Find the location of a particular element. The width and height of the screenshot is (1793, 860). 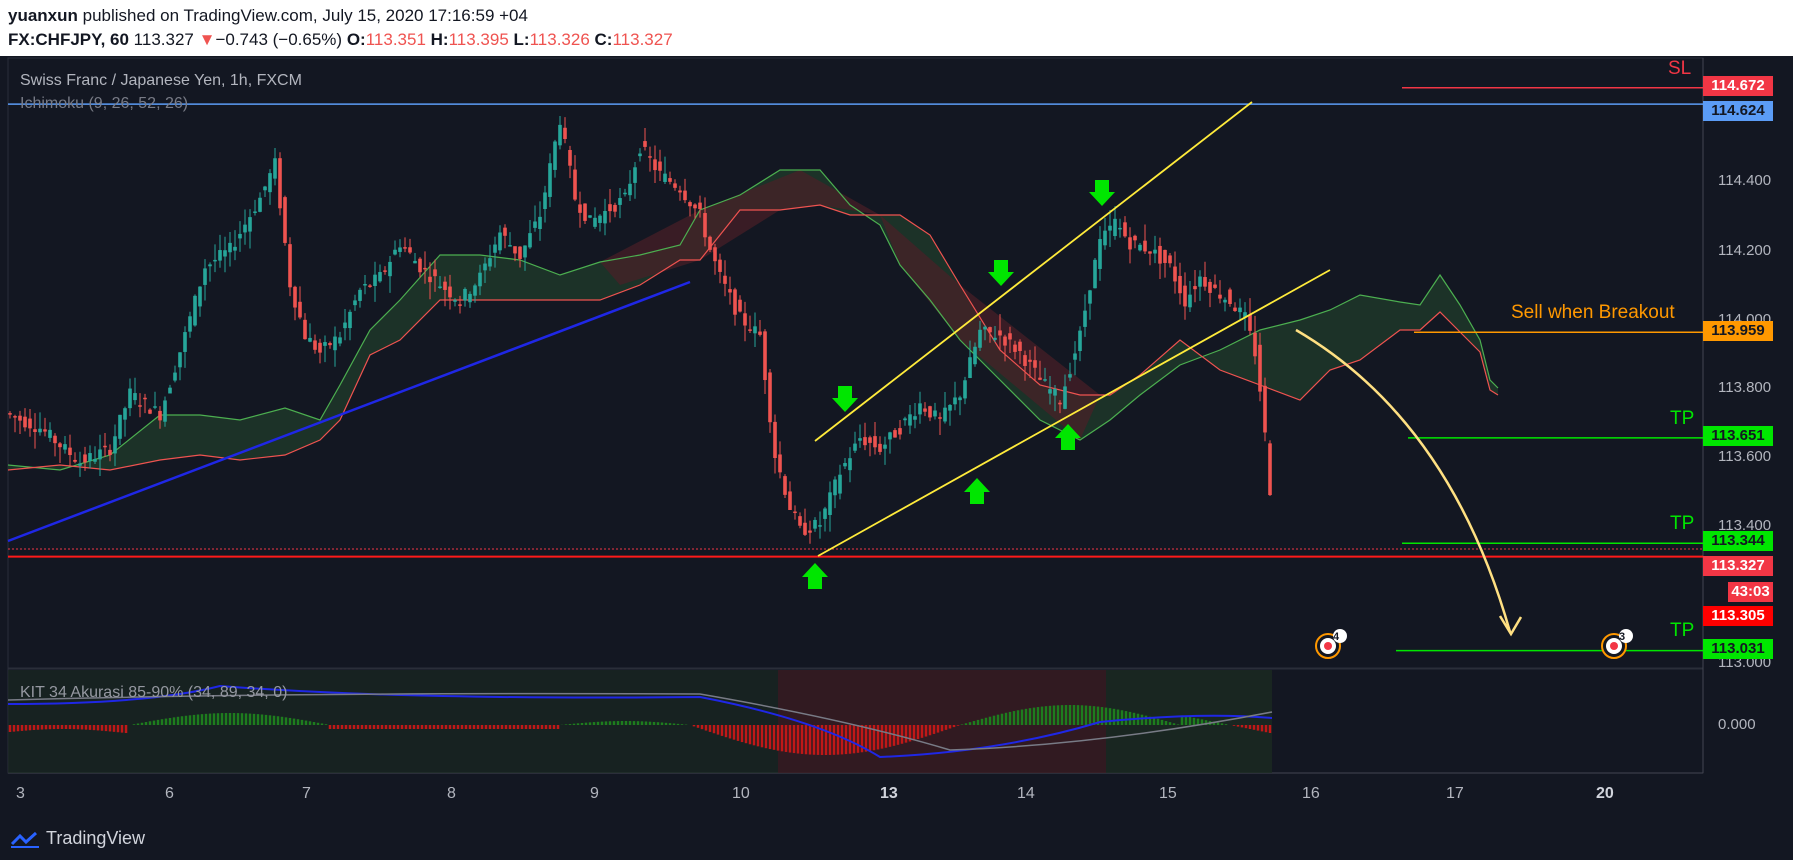

oscillator-legend: KIT 34 Akurasi 85-90% (34, 89, 34, 0) is located at coordinates (154, 692).